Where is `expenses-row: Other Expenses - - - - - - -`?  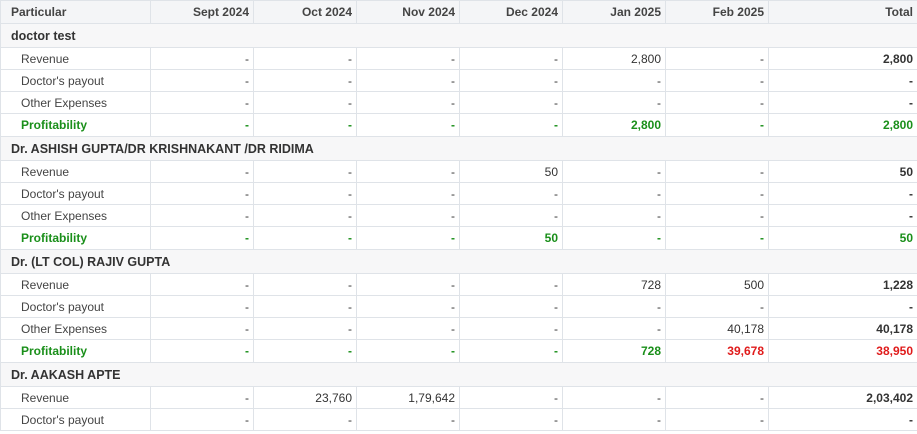
expenses-row: Other Expenses - - - - - - - is located at coordinates (458, 215).